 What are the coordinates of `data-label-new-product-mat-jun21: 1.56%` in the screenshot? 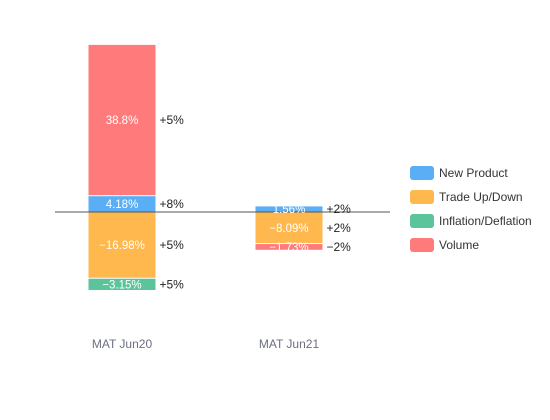 It's located at (289, 210).